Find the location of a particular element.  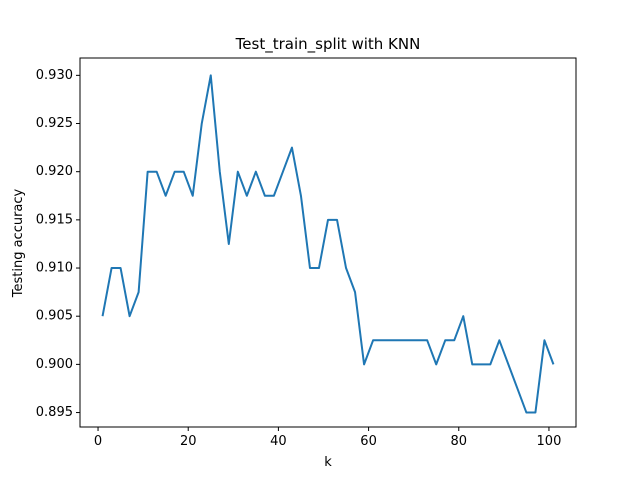

y-axis-label: Testing accuracy is located at coordinates (18, 243).